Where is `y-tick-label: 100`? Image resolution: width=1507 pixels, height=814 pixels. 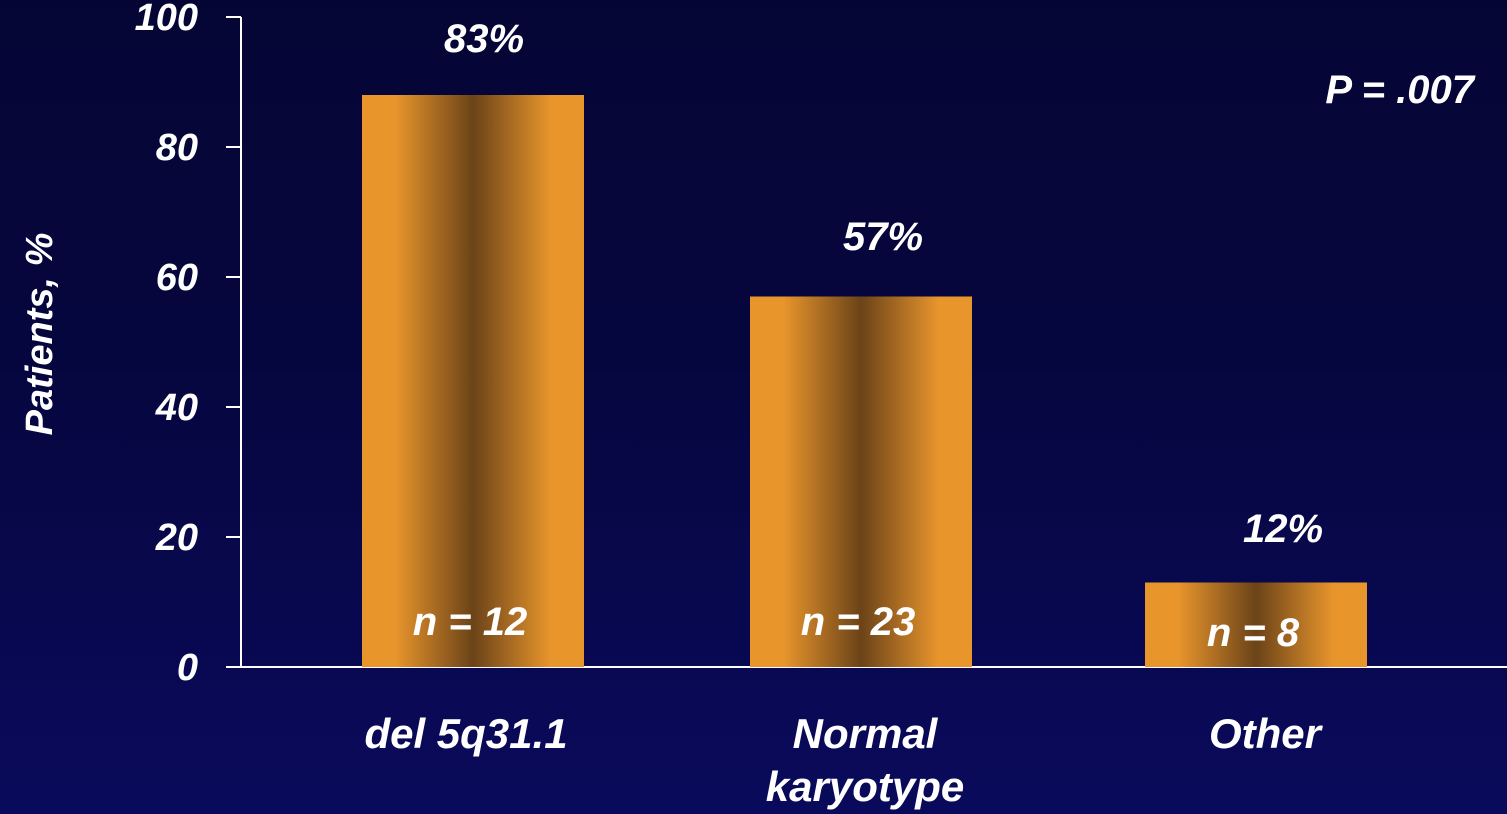
y-tick-label: 100 is located at coordinates (166, 19).